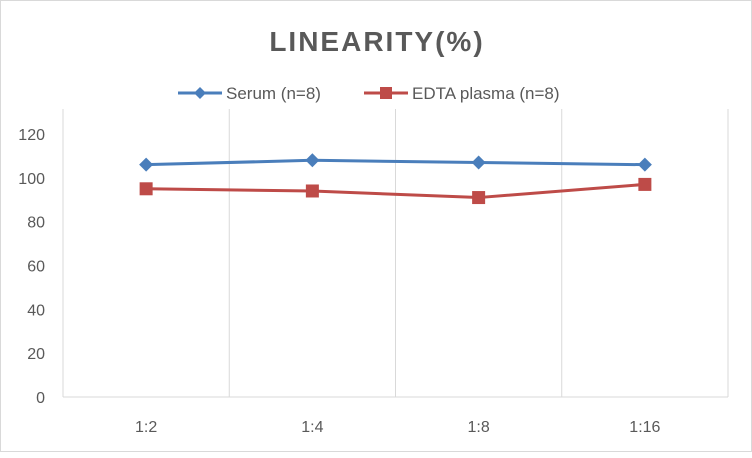 The width and height of the screenshot is (752, 458). I want to click on y-tick-label: 20, so click(36, 354).